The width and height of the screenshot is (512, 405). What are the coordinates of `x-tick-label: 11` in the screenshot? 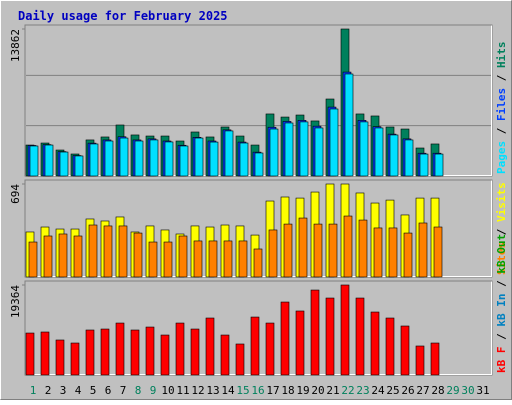 It's located at (182, 390).